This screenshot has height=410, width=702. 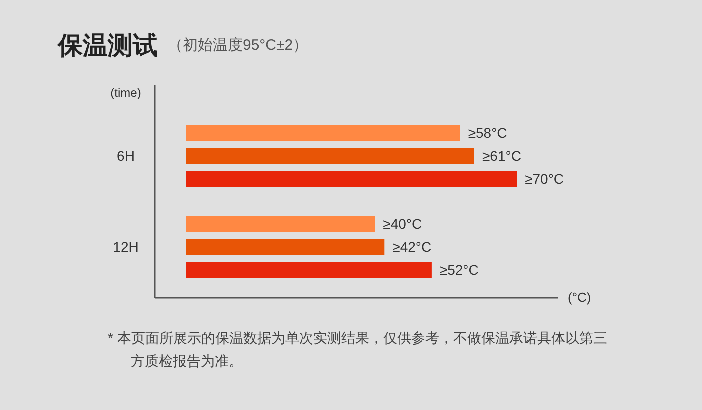 What do you see at coordinates (126, 93) in the screenshot?
I see `y-axis-title: (time)` at bounding box center [126, 93].